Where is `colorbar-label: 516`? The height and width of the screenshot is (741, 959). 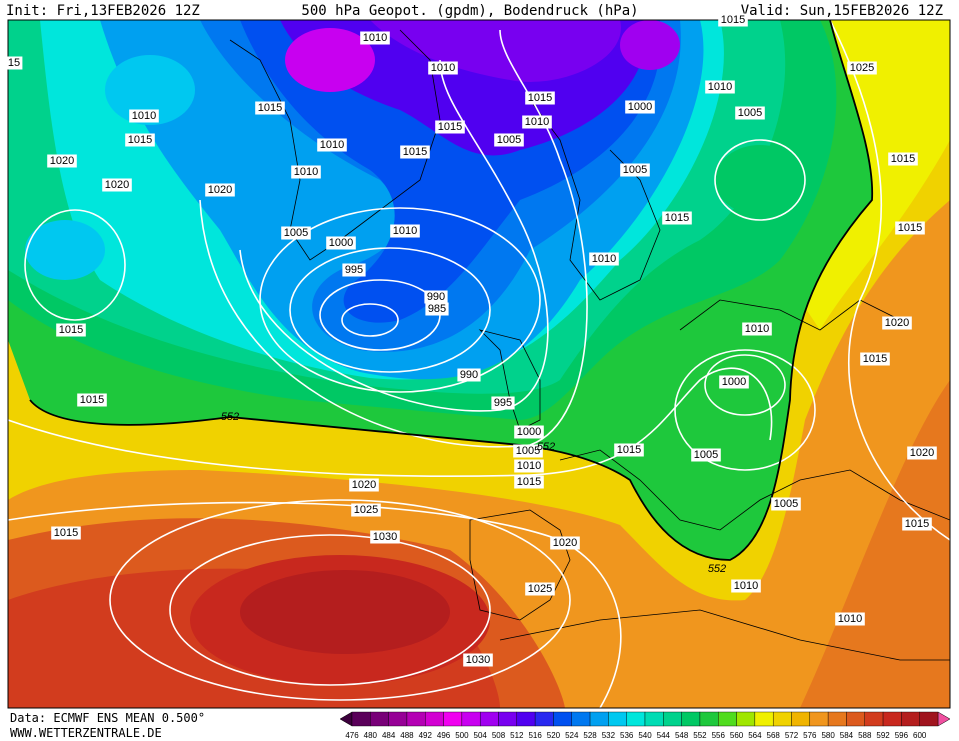
colorbar-label: 516 is located at coordinates (535, 735).